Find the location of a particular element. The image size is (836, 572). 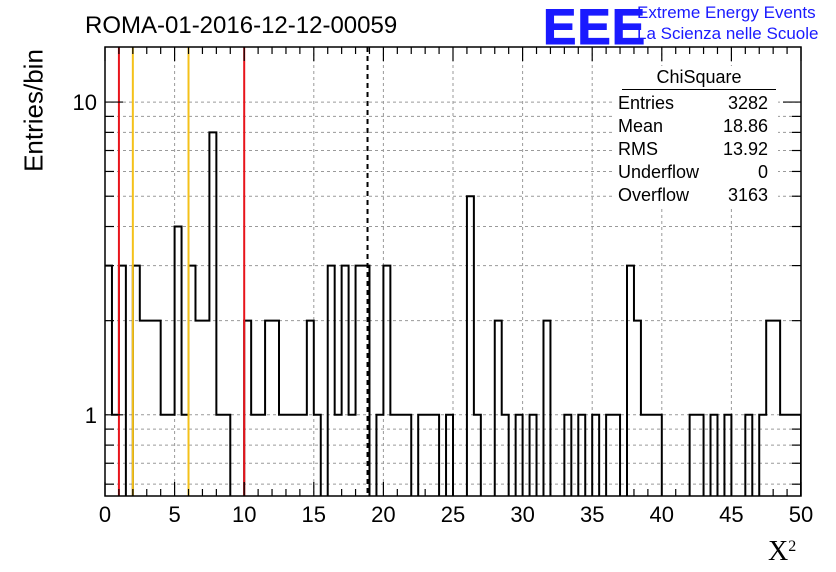

stats-label: Overflow is located at coordinates (654, 195).